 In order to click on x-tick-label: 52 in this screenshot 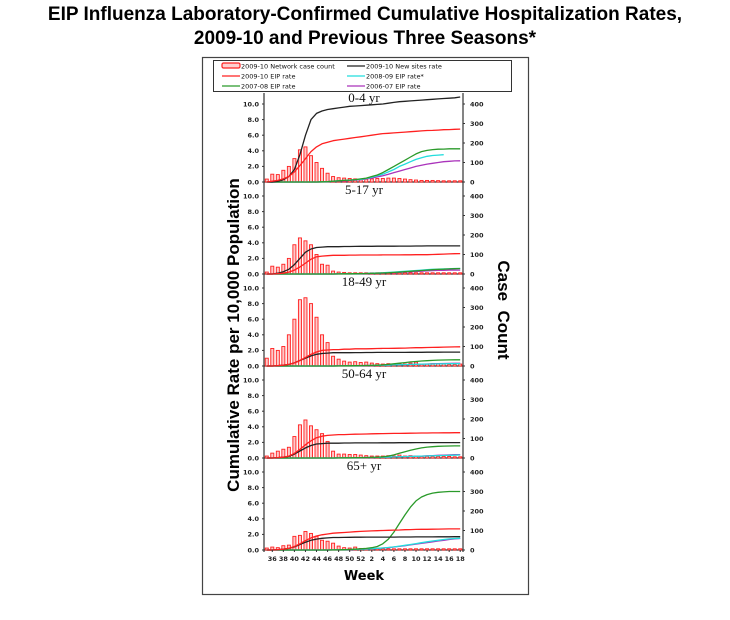, I will do `click(360, 559)`.